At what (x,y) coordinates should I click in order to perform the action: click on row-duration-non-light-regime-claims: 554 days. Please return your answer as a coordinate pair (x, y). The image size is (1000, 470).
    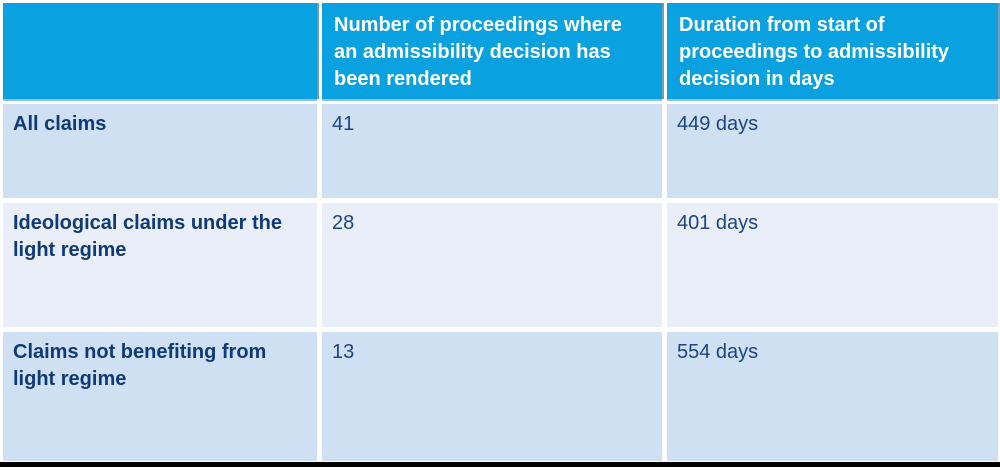
    Looking at the image, I should click on (832, 396).